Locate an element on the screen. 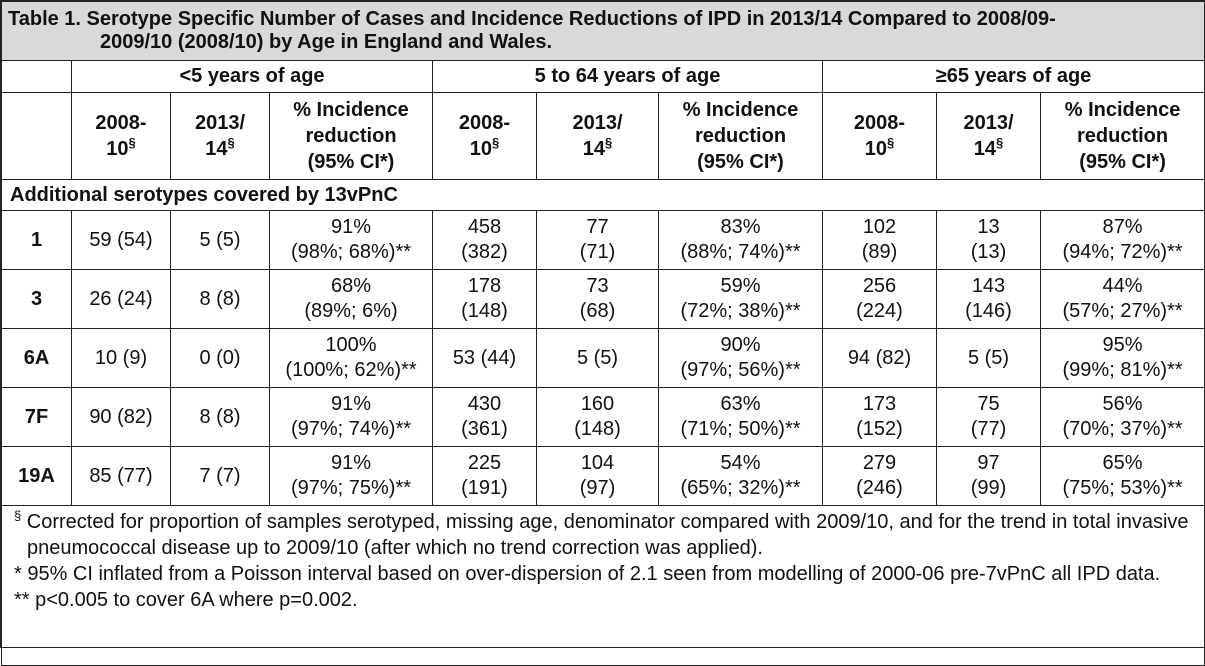 This screenshot has height=666, width=1205. value-cell: 90 (82) is located at coordinates (121, 417).